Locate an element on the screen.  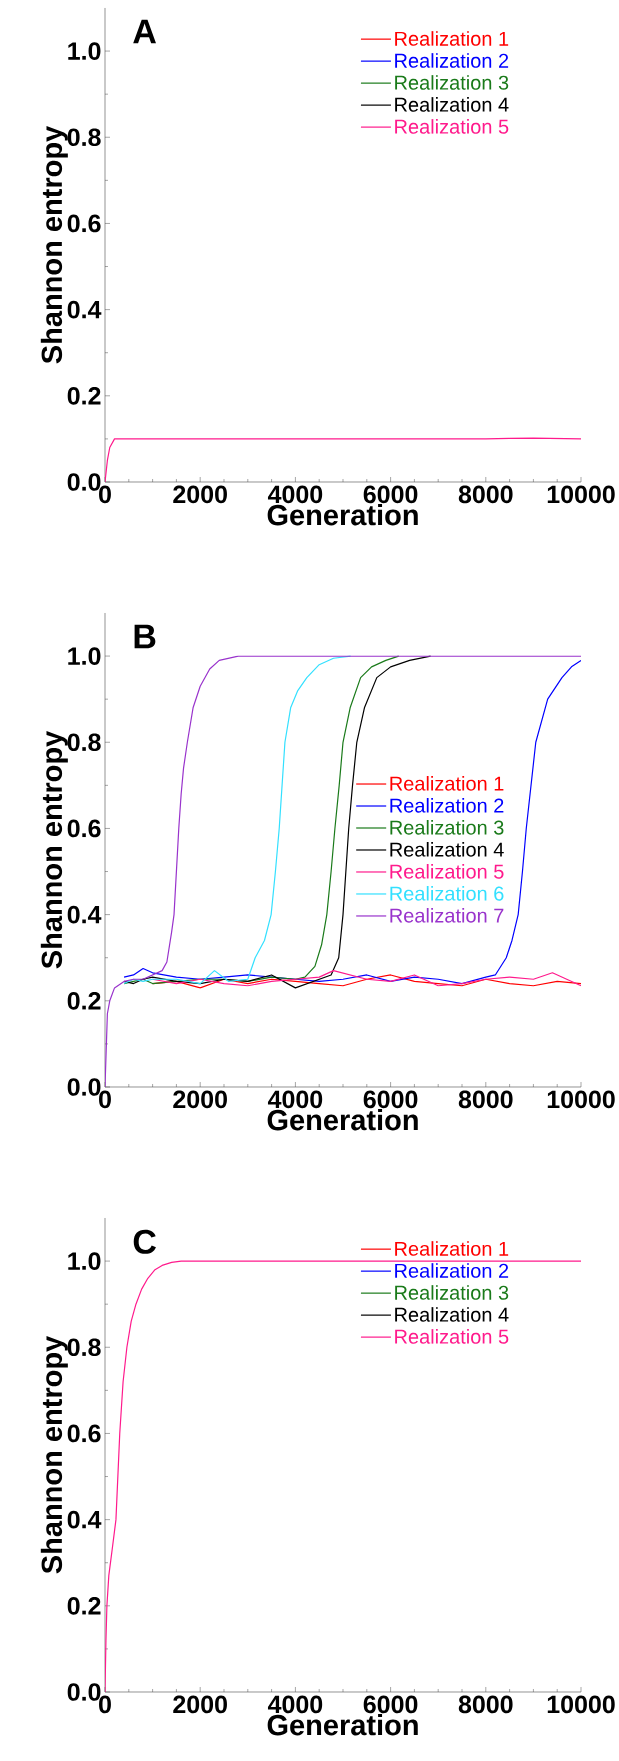
legend-label: Realization 7 is located at coordinates (447, 915).